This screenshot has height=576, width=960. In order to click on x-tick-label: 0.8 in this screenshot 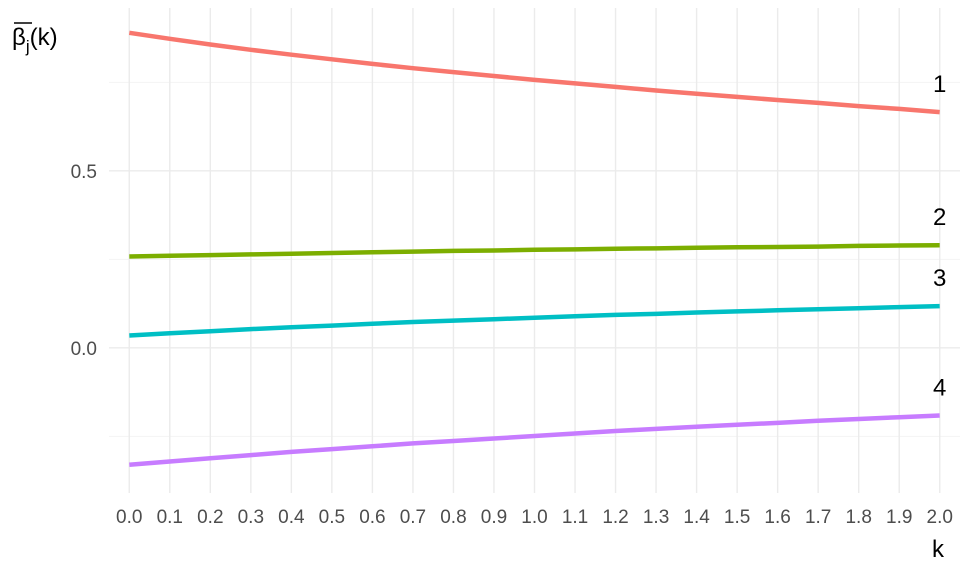, I will do `click(453, 517)`.